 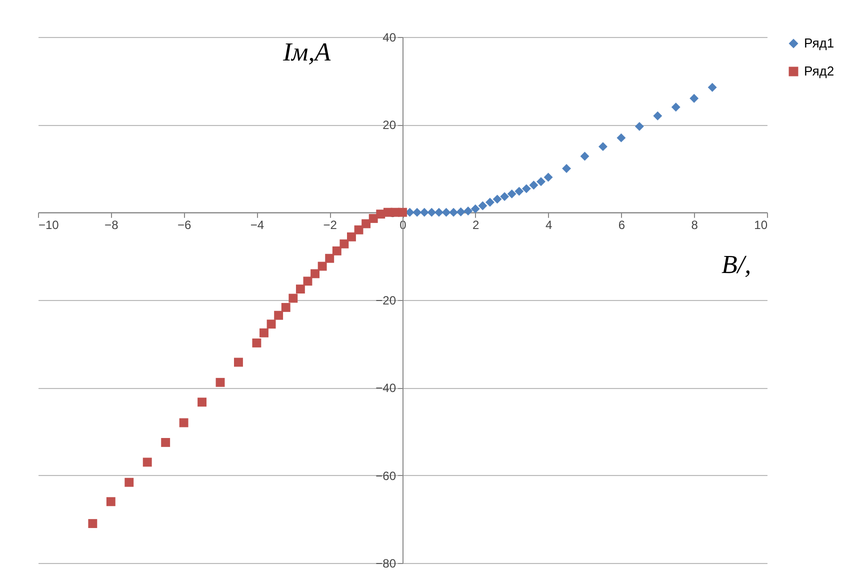 I want to click on y-tick-label: −20, so click(x=386, y=301).